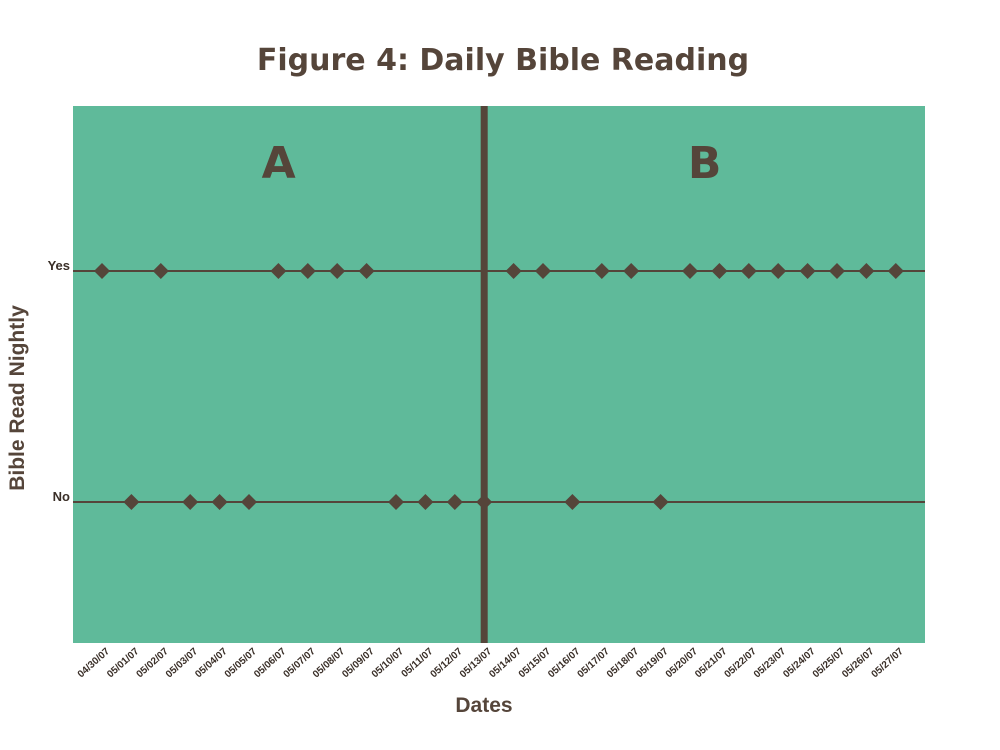 The width and height of the screenshot is (1000, 750). What do you see at coordinates (59, 265) in the screenshot?
I see `y-tick-label-yes: Yes` at bounding box center [59, 265].